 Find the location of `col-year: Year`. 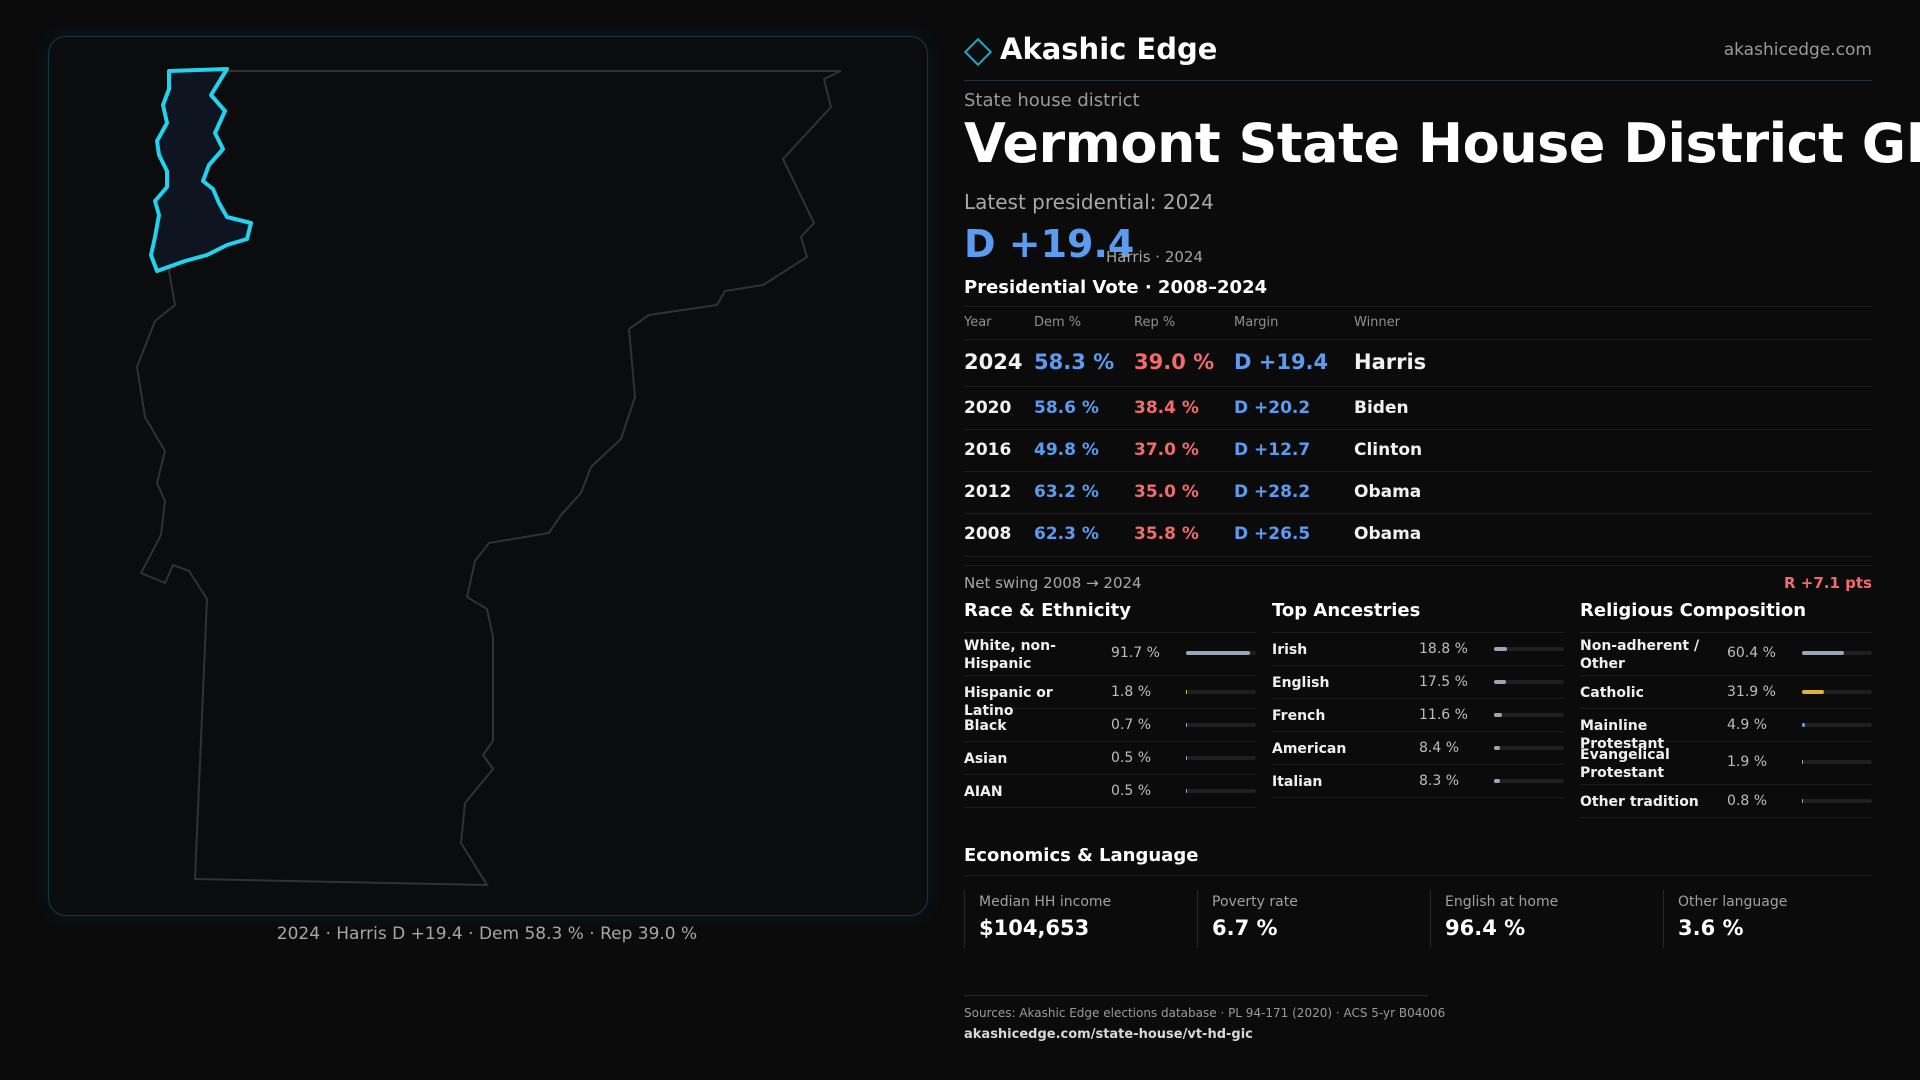

col-year: Year is located at coordinates (978, 322).